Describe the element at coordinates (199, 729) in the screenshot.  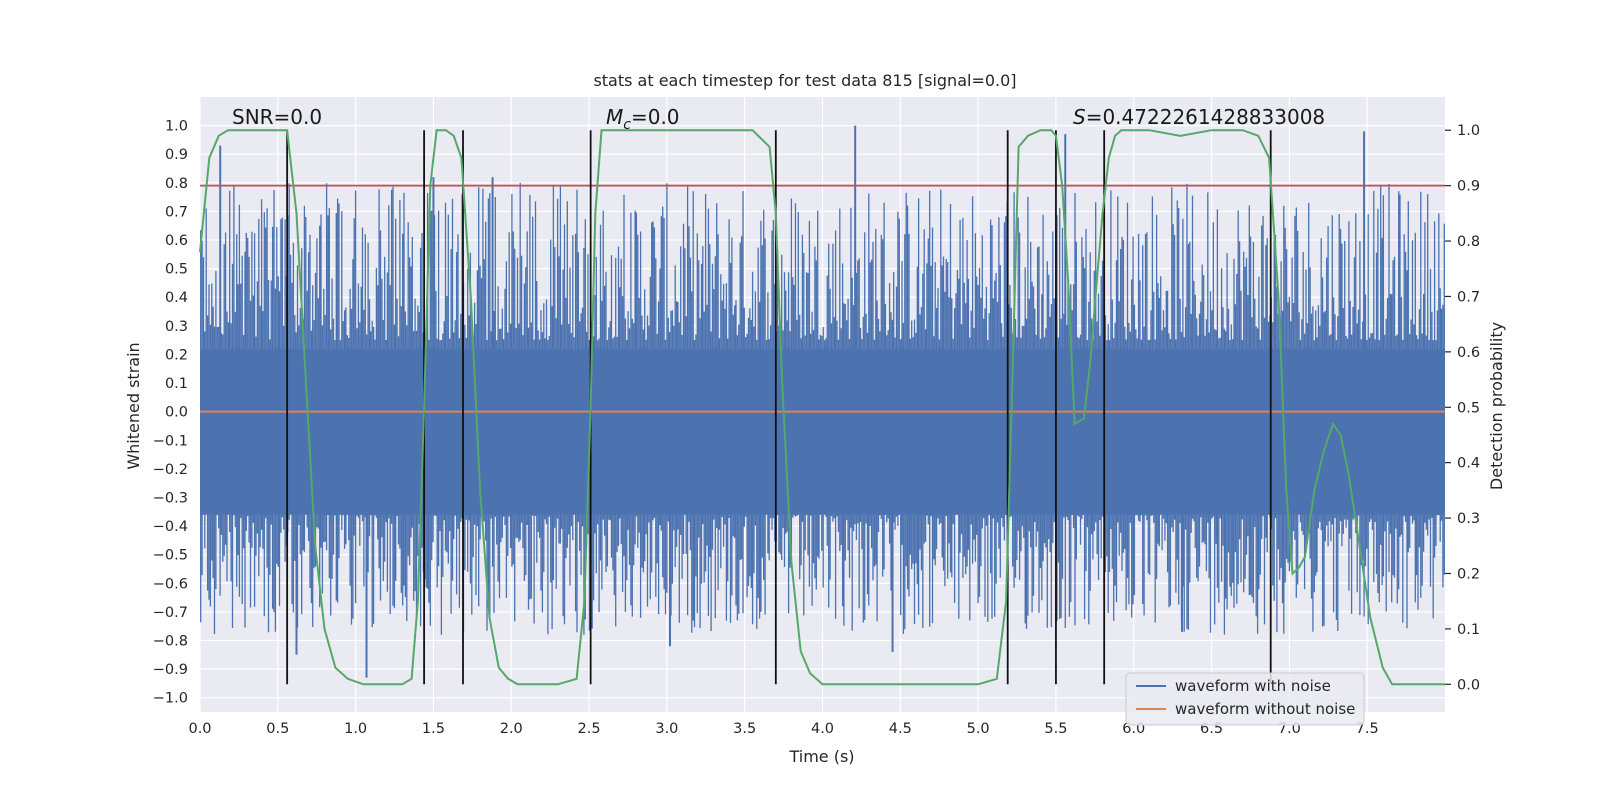
I see `x-tick-label-0: 0.0` at that location.